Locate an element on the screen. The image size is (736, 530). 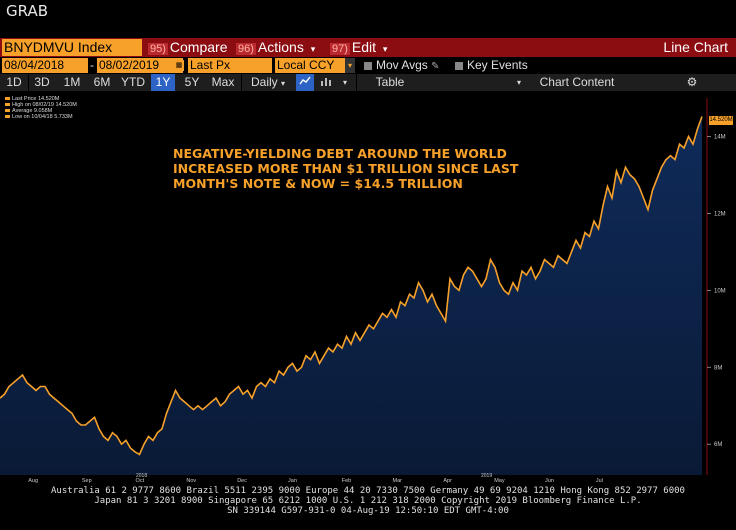
range-6m-button: 6M is located at coordinates (102, 82).